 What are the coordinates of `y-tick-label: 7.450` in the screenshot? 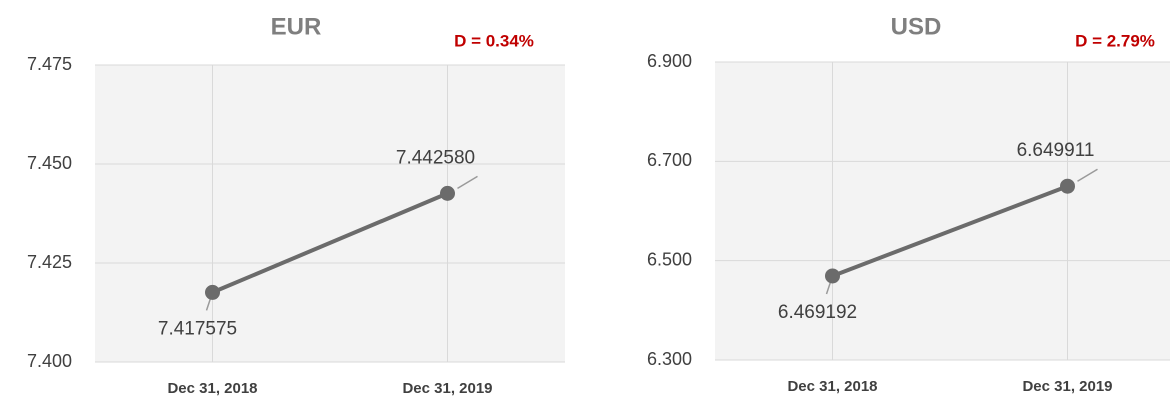 It's located at (49, 163).